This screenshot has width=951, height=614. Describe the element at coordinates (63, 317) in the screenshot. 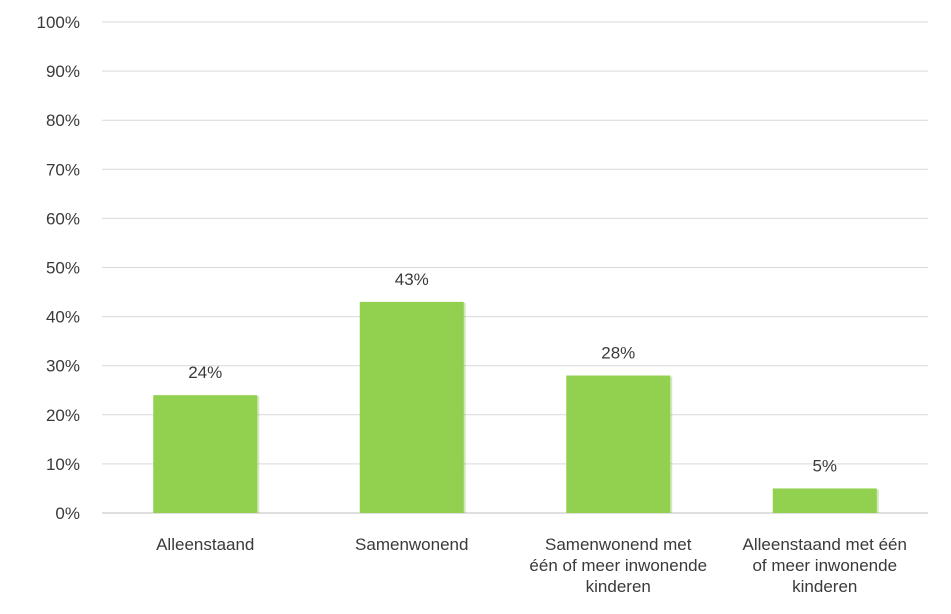

I see `y-tick-label: 40%` at that location.